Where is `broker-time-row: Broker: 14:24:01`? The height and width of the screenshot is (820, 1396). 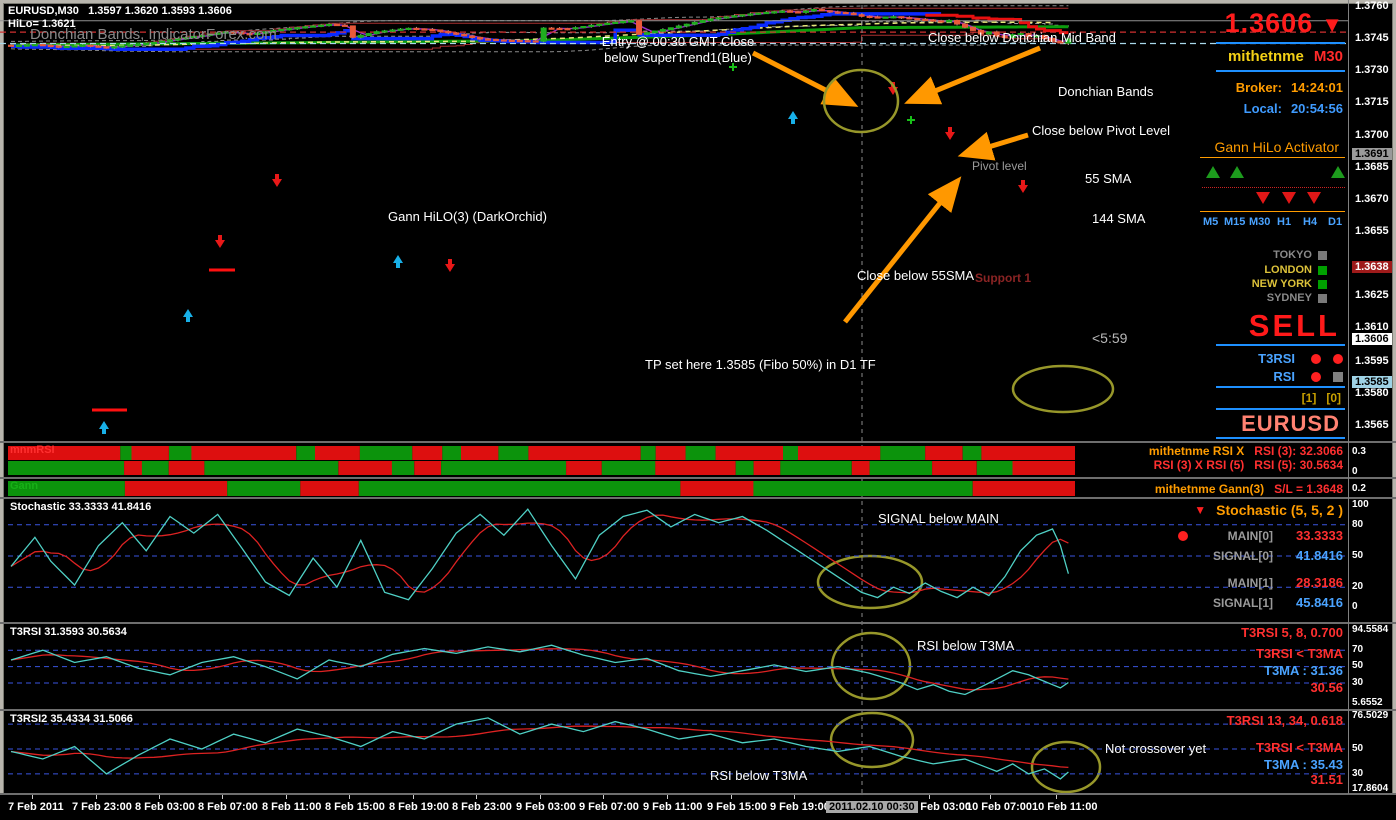 broker-time-row: Broker: 14:24:01 is located at coordinates (1289, 87).